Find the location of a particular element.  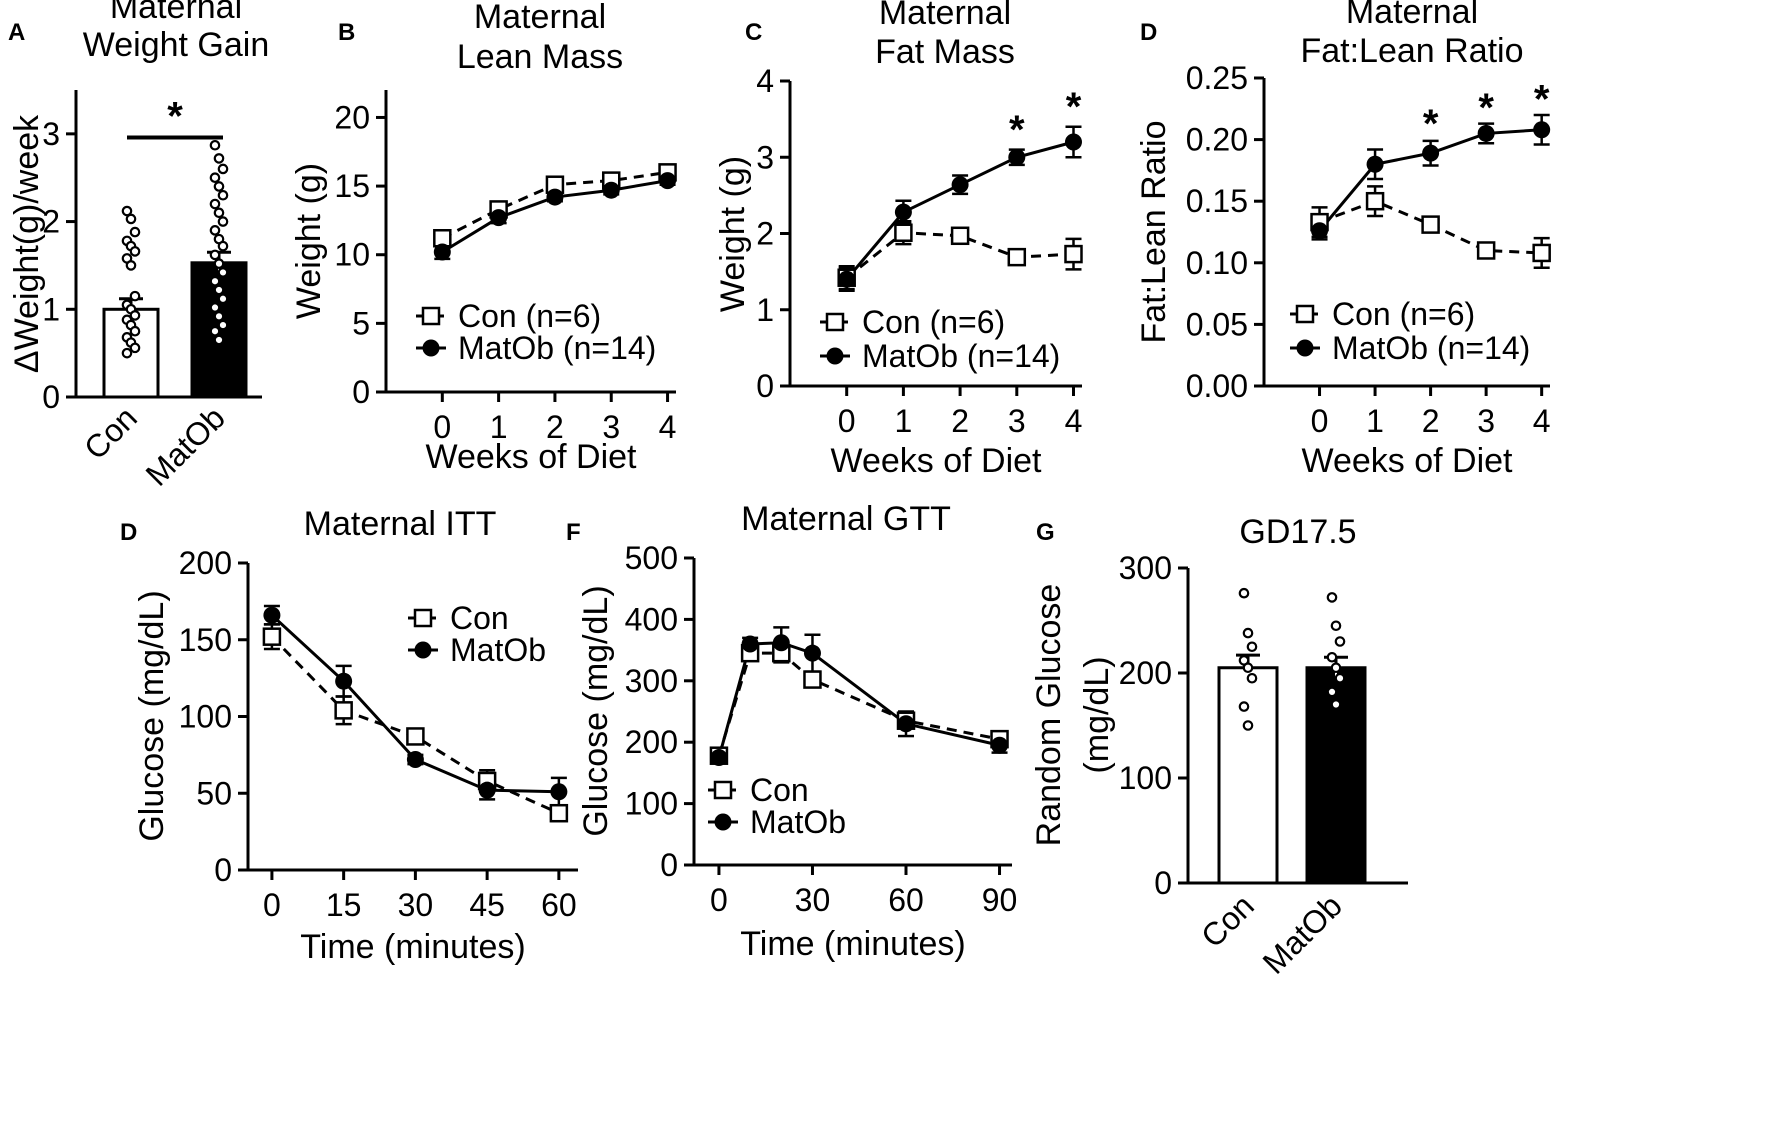

y-axis-label: Weight (g) is located at coordinates (309, 241).